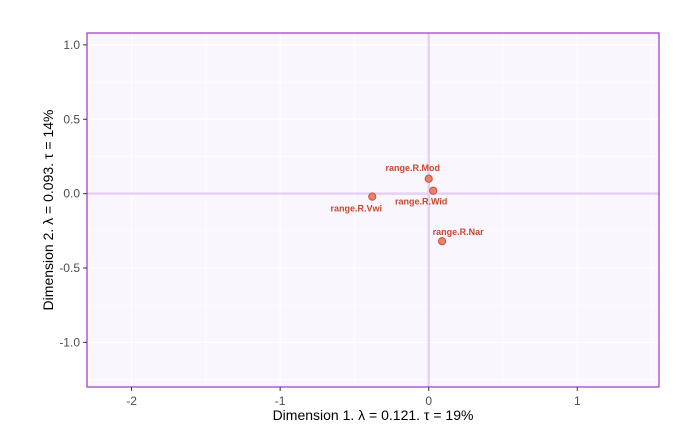 The width and height of the screenshot is (700, 432). I want to click on x-tick-label: 0, so click(428, 401).